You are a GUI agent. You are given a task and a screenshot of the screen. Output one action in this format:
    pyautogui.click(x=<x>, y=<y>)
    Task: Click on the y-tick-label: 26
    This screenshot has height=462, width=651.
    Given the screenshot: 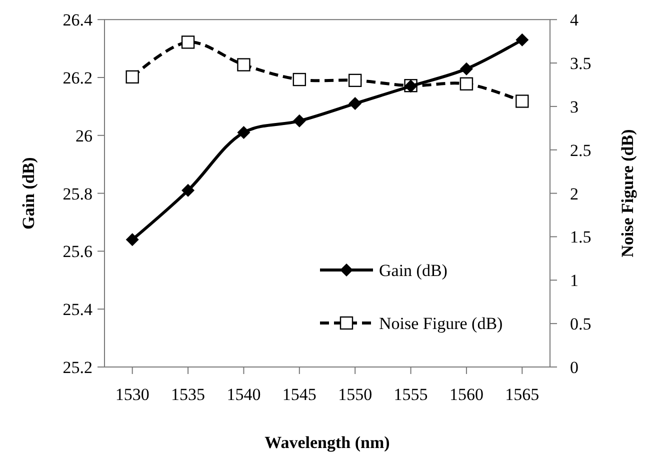 What is the action you would take?
    pyautogui.click(x=84, y=136)
    